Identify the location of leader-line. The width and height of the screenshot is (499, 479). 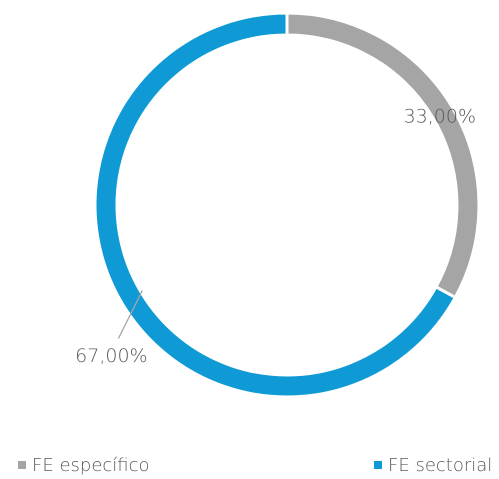
(130, 314).